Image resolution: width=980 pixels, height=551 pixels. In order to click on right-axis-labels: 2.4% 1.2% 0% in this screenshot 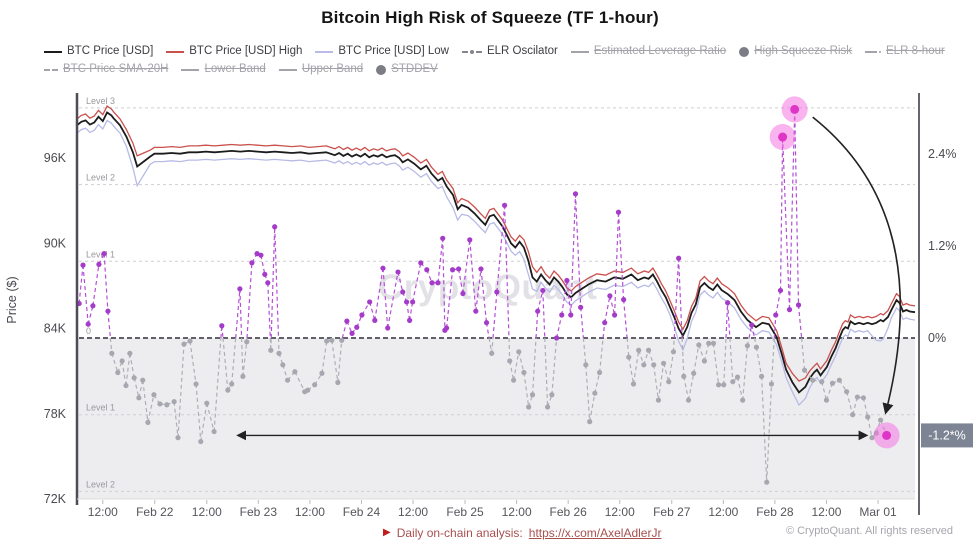, I will do `click(942, 246)`.